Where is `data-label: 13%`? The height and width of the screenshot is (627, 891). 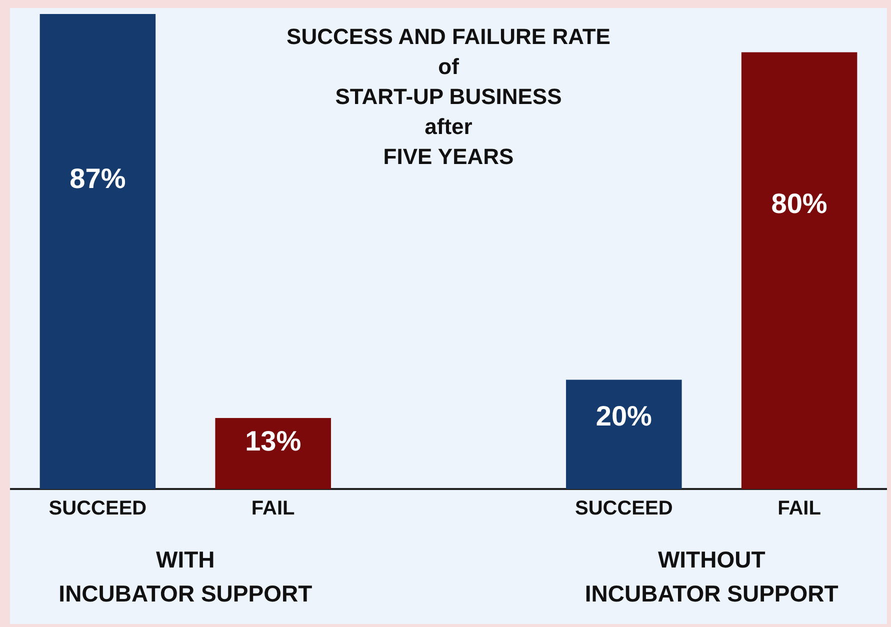 data-label: 13% is located at coordinates (273, 441).